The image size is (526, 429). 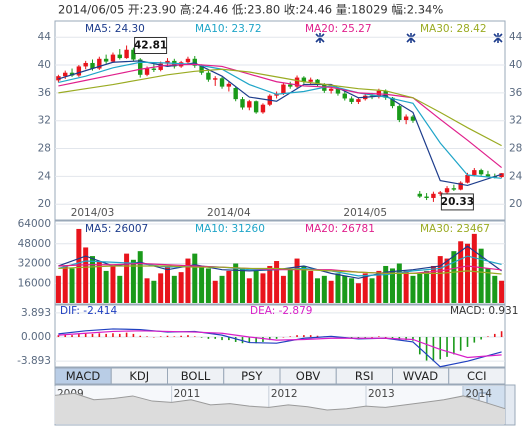 What do you see at coordinates (230, 229) in the screenshot?
I see `legend-entry: MA10: 31260` at bounding box center [230, 229].